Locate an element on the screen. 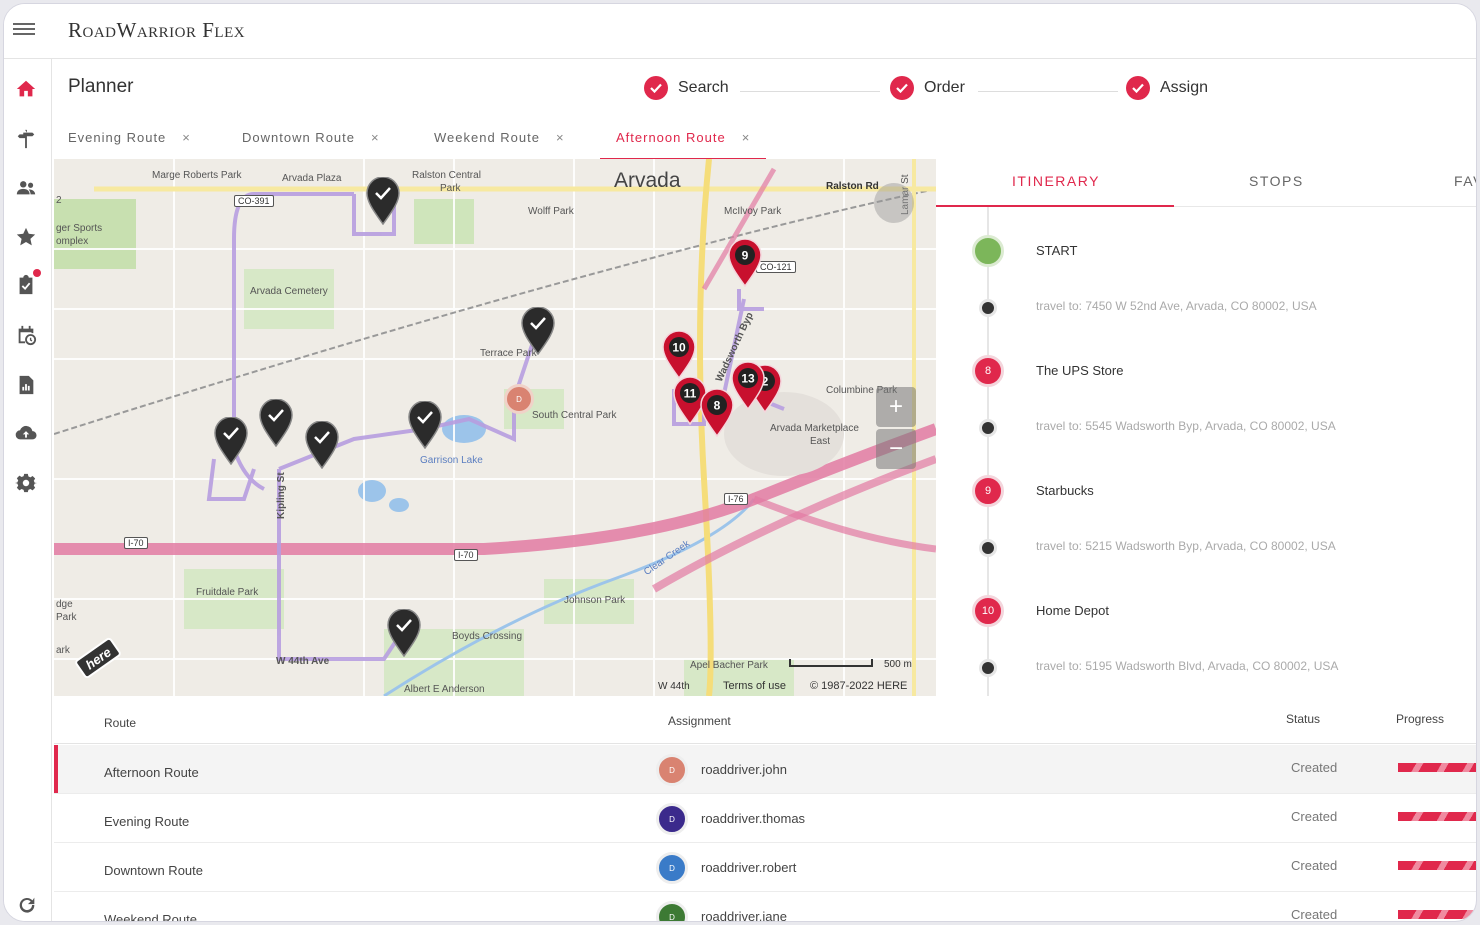 This screenshot has width=1480, height=925. people-icon is located at coordinates (26, 188).